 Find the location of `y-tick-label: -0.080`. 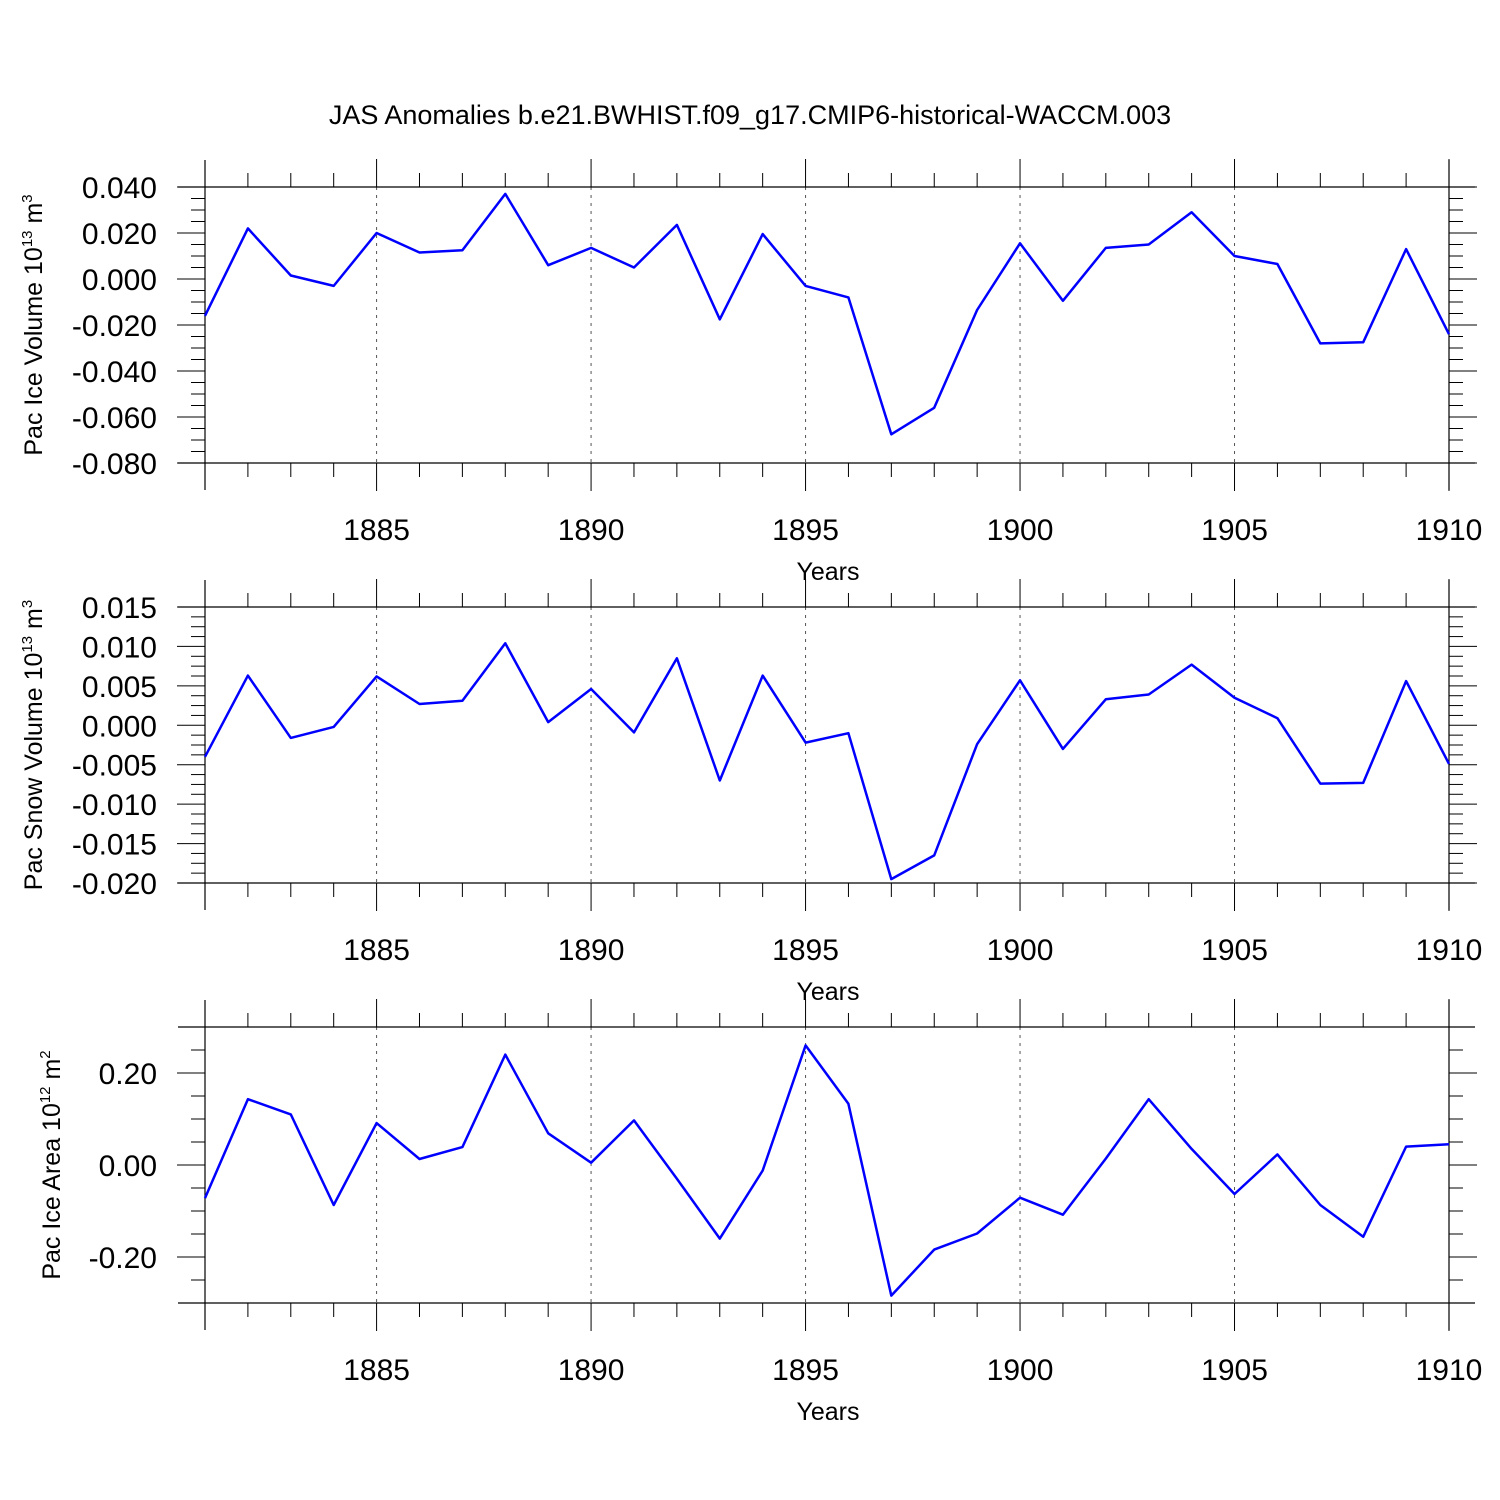

y-tick-label: -0.080 is located at coordinates (114, 464).